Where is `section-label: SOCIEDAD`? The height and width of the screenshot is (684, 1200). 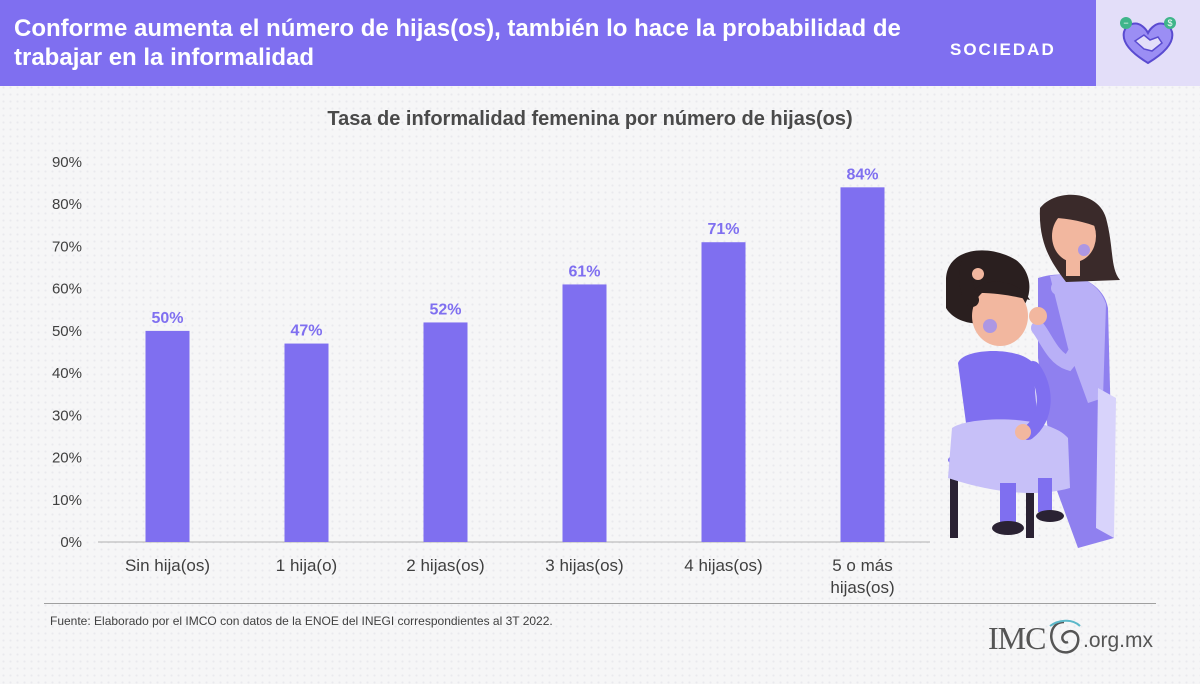
section-label: SOCIEDAD is located at coordinates (1003, 49).